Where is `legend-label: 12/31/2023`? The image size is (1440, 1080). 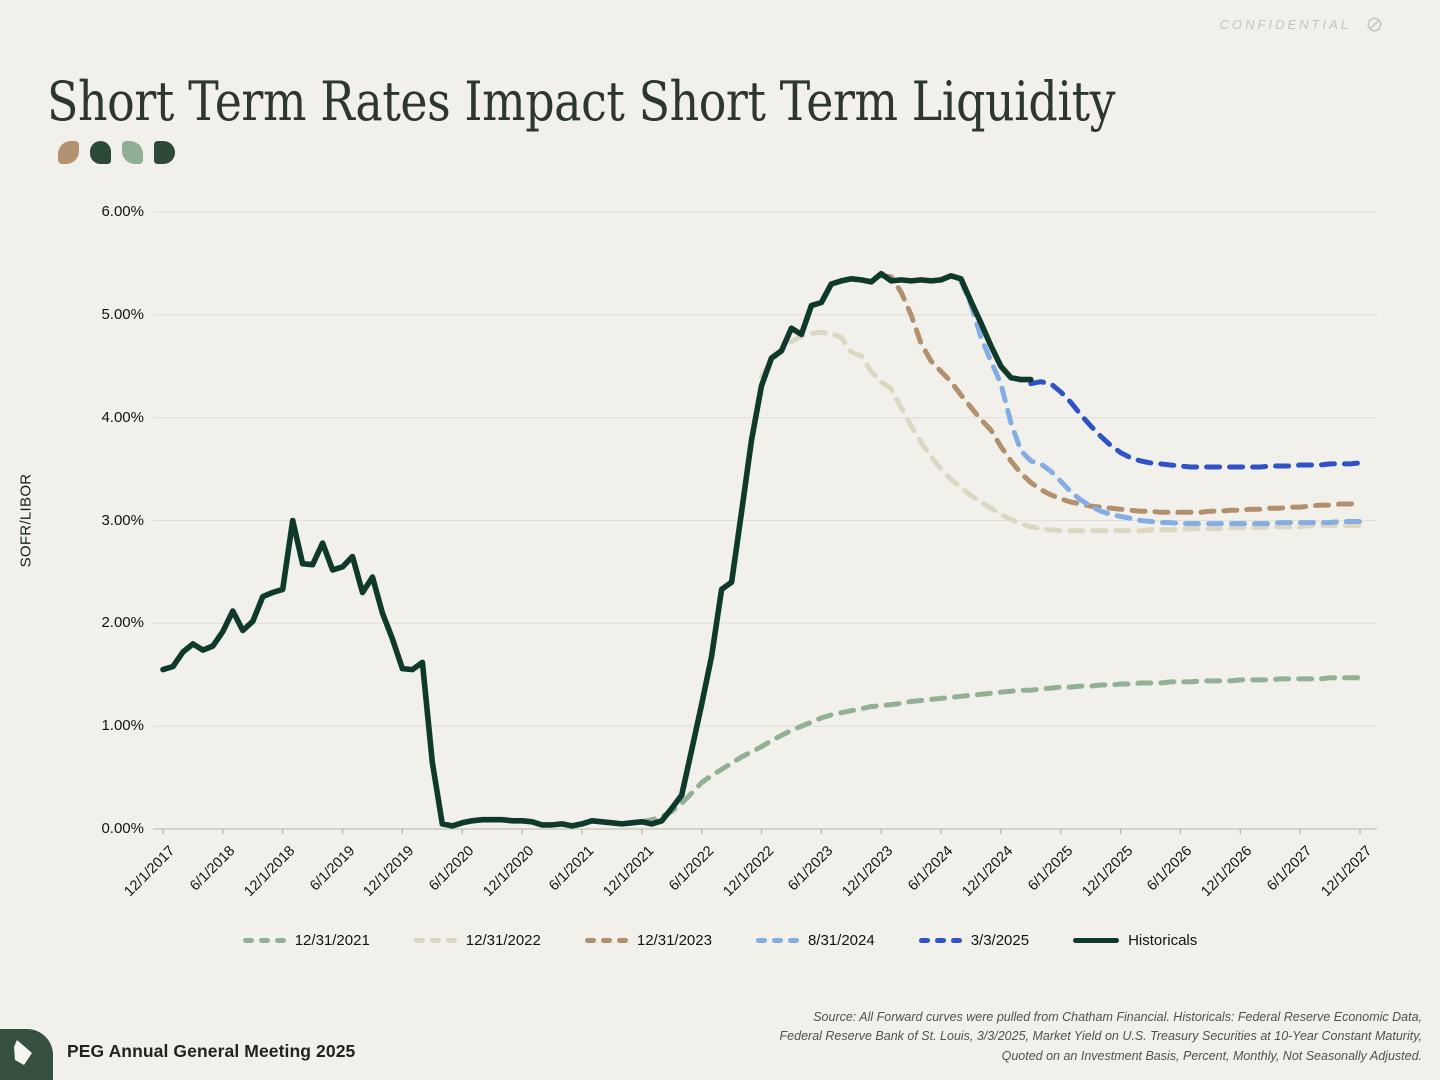 legend-label: 12/31/2023 is located at coordinates (674, 940).